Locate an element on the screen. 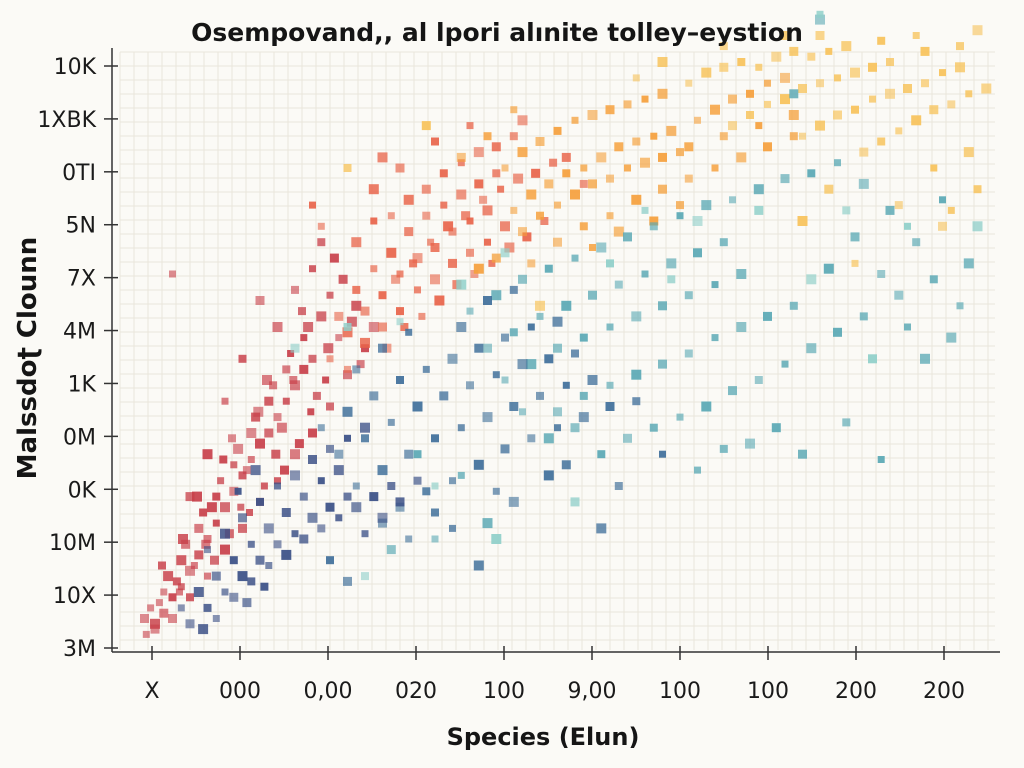  series-cluster-orange is located at coordinates (627, 173).